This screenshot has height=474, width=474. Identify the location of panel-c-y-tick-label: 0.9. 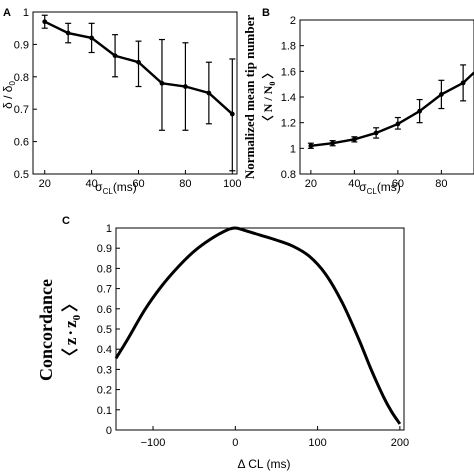
(104, 249).